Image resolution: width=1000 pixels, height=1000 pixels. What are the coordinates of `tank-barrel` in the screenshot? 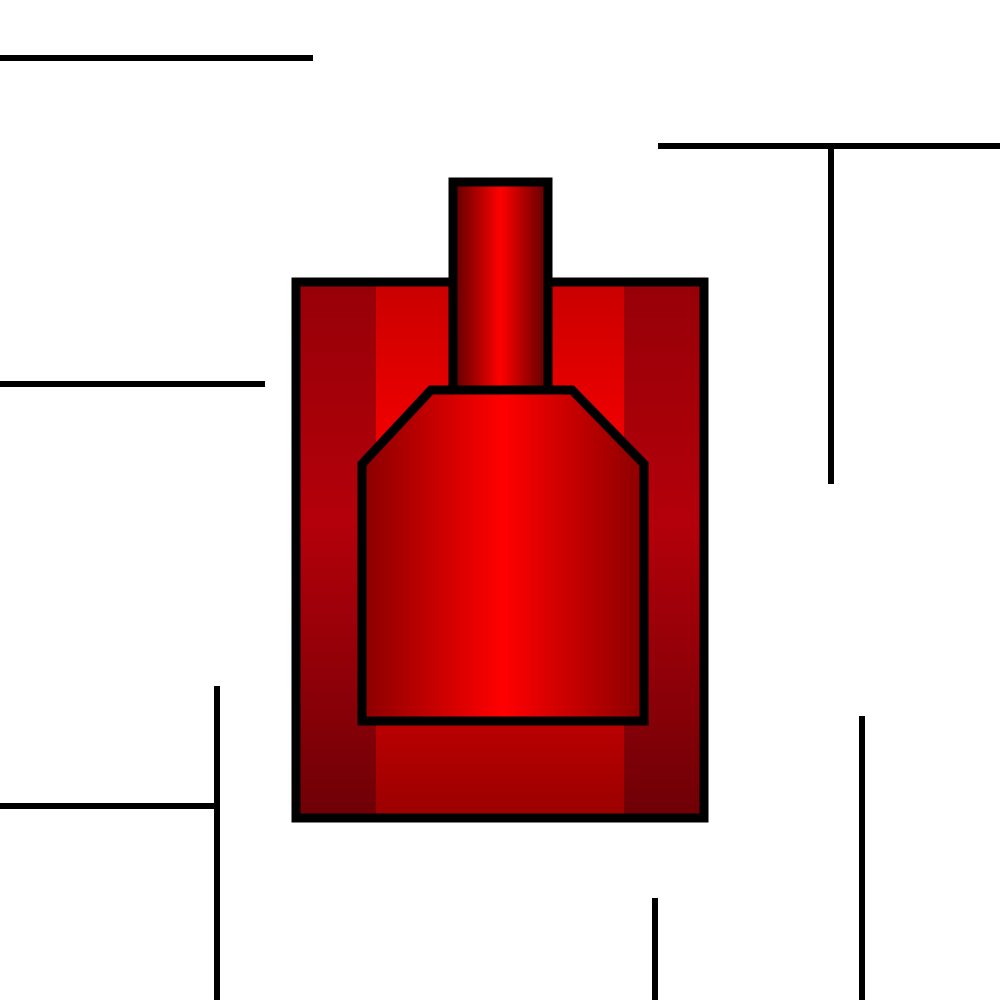 It's located at (500, 287).